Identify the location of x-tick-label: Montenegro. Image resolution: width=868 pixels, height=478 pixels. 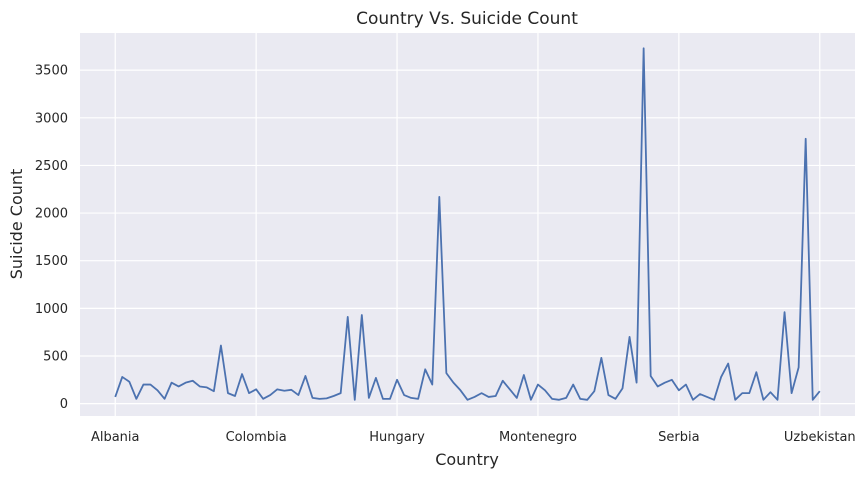
(538, 437).